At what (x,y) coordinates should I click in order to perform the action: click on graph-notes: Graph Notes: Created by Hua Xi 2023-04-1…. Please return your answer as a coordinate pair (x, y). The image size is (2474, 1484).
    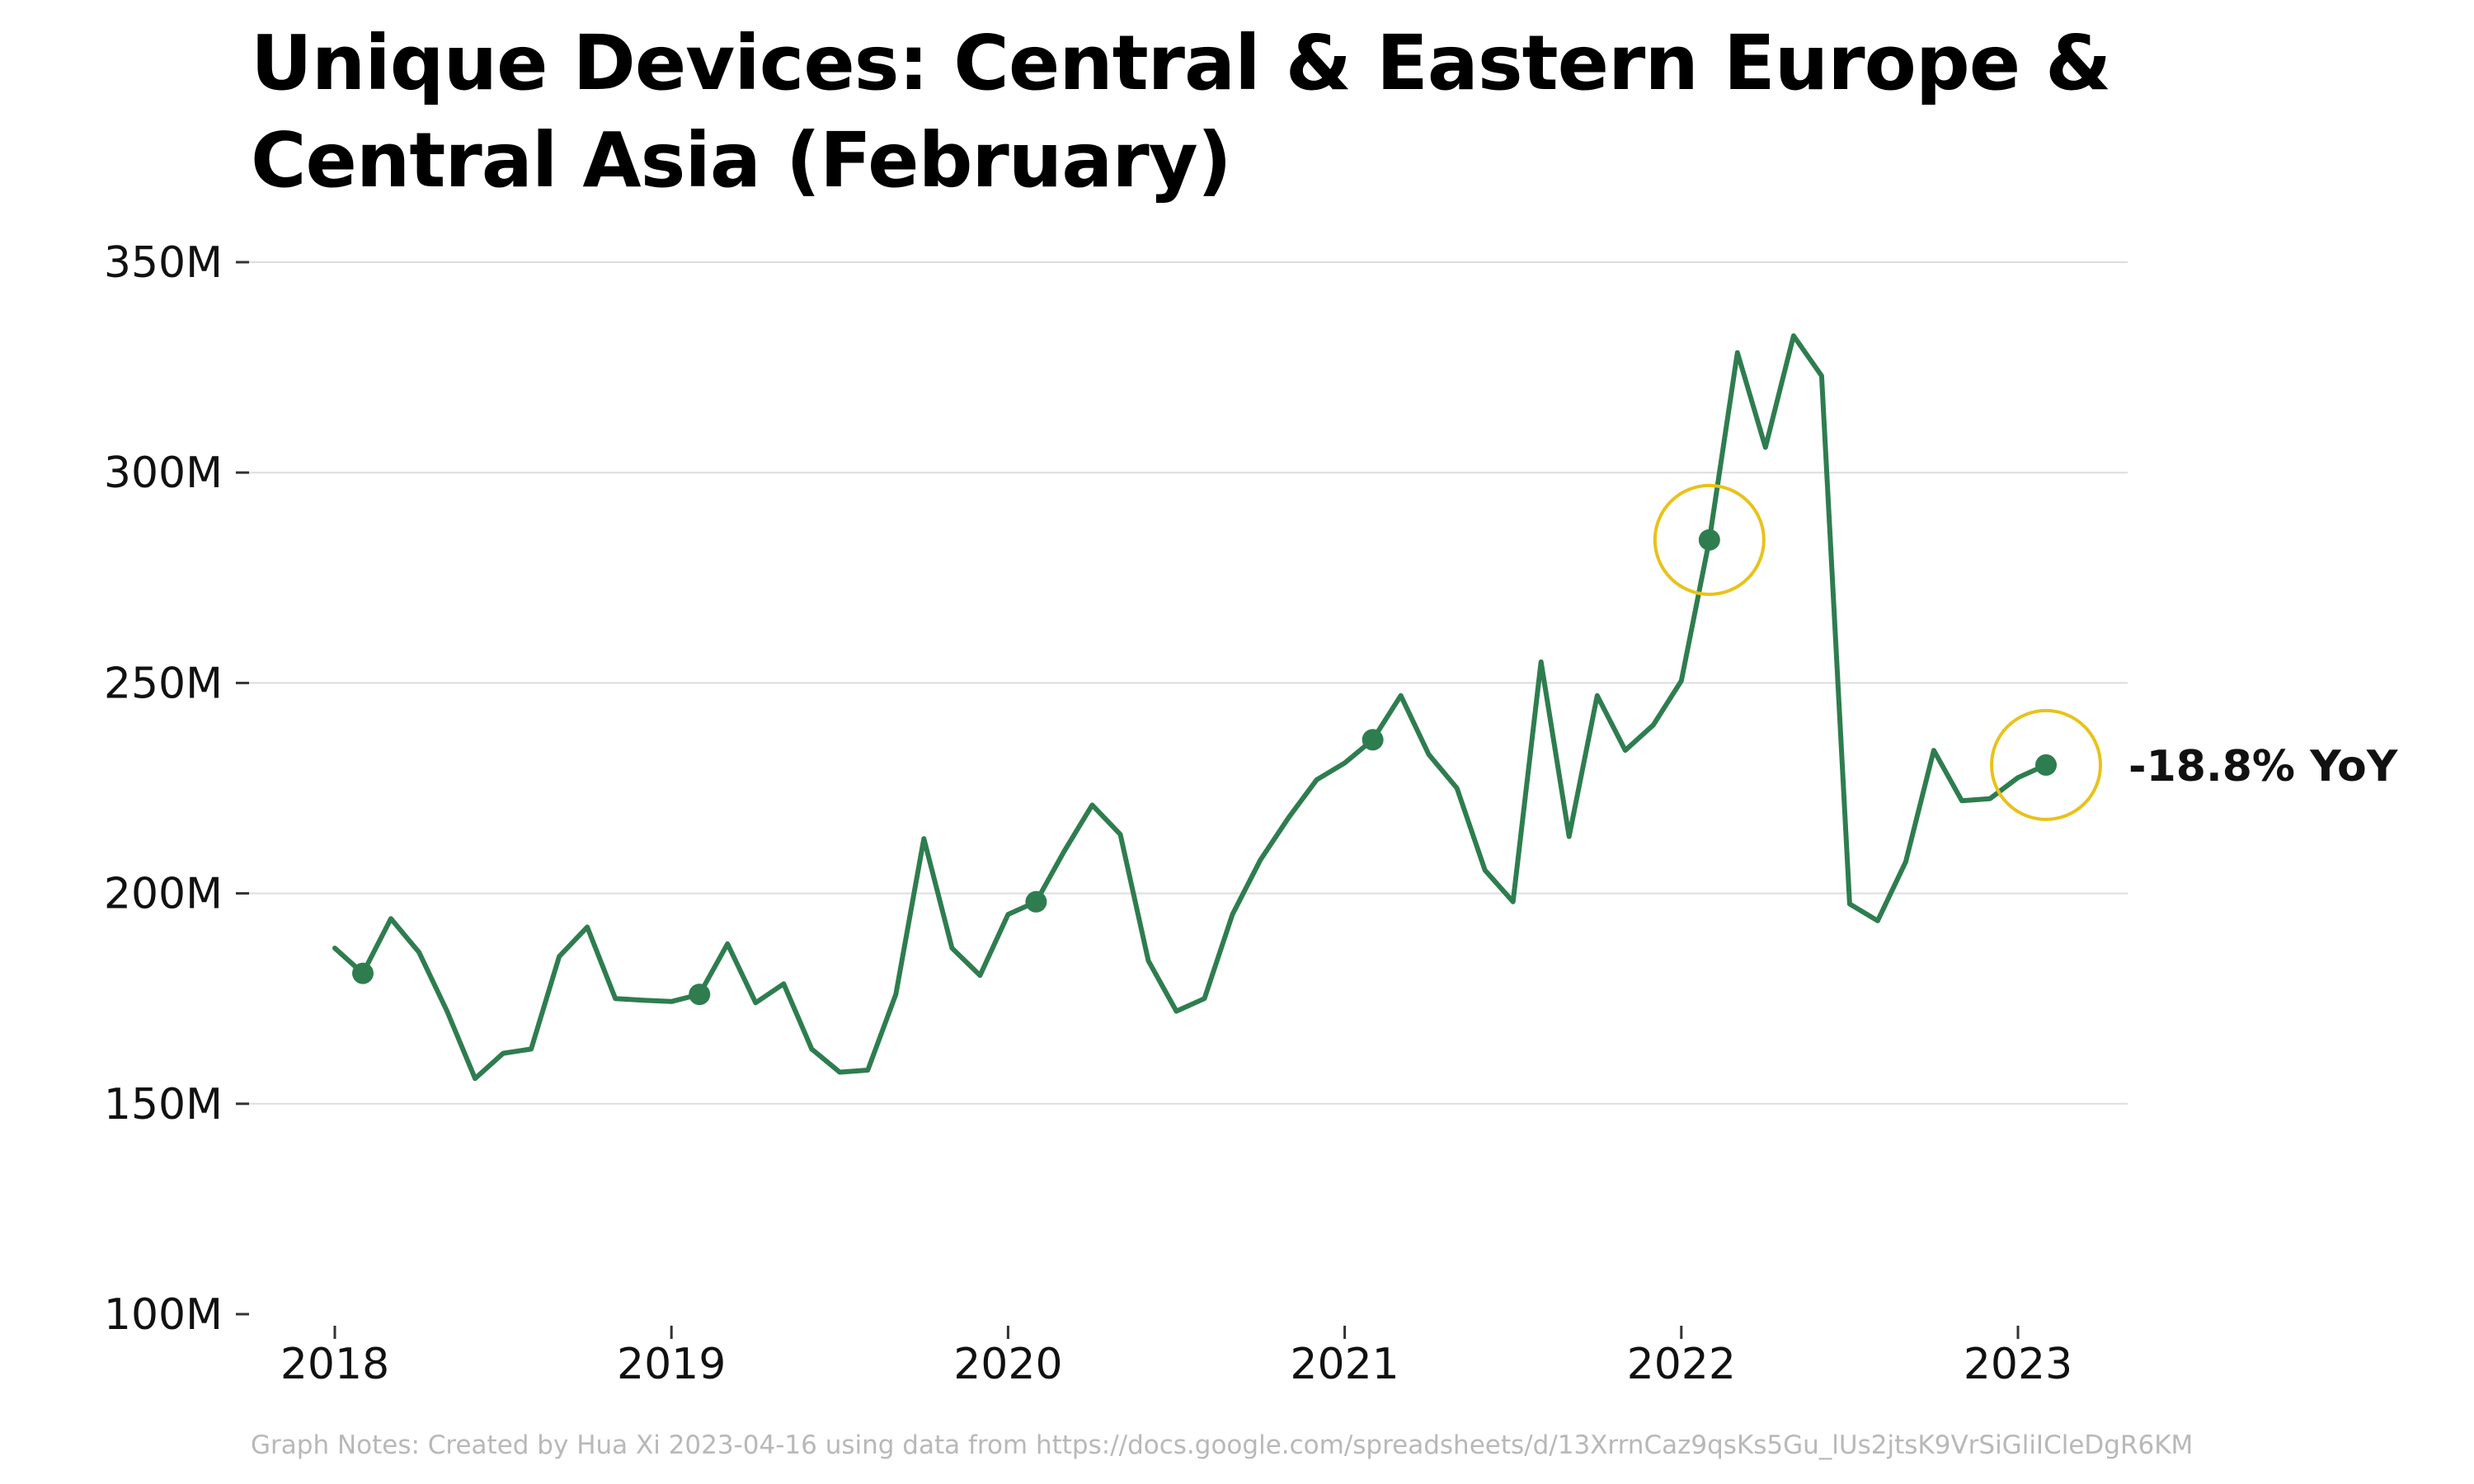
    Looking at the image, I should click on (1222, 1445).